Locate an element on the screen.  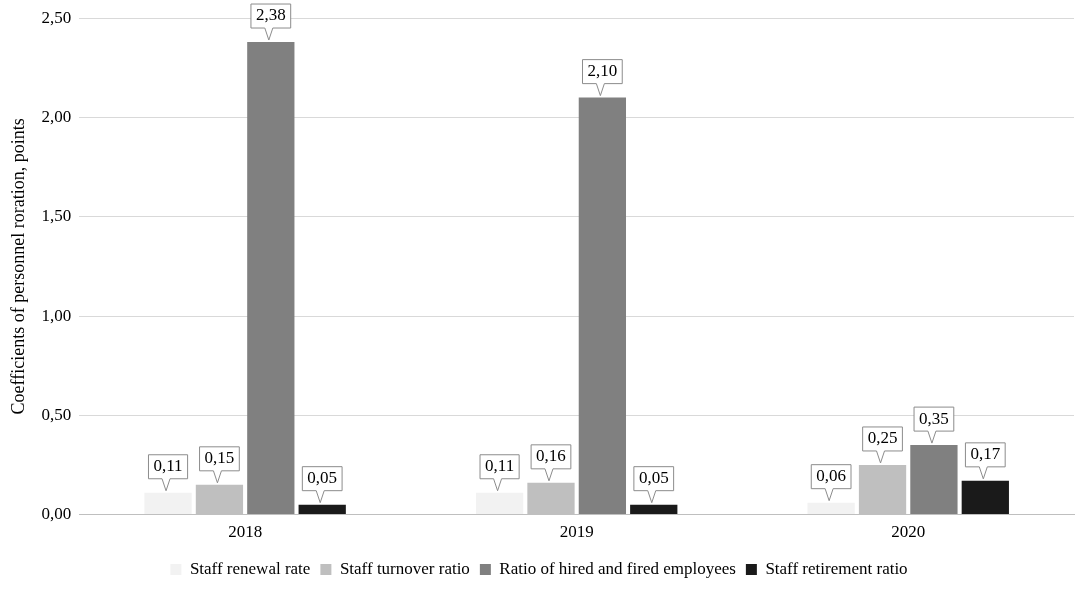
y-tick-label: 2,00 is located at coordinates (56, 116).